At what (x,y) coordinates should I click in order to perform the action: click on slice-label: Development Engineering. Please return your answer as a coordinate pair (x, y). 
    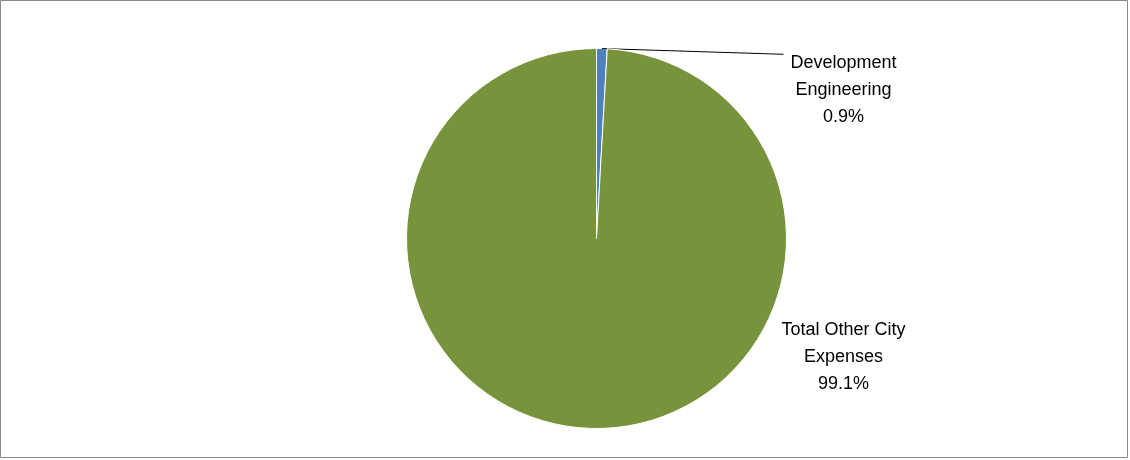
    Looking at the image, I should click on (843, 76).